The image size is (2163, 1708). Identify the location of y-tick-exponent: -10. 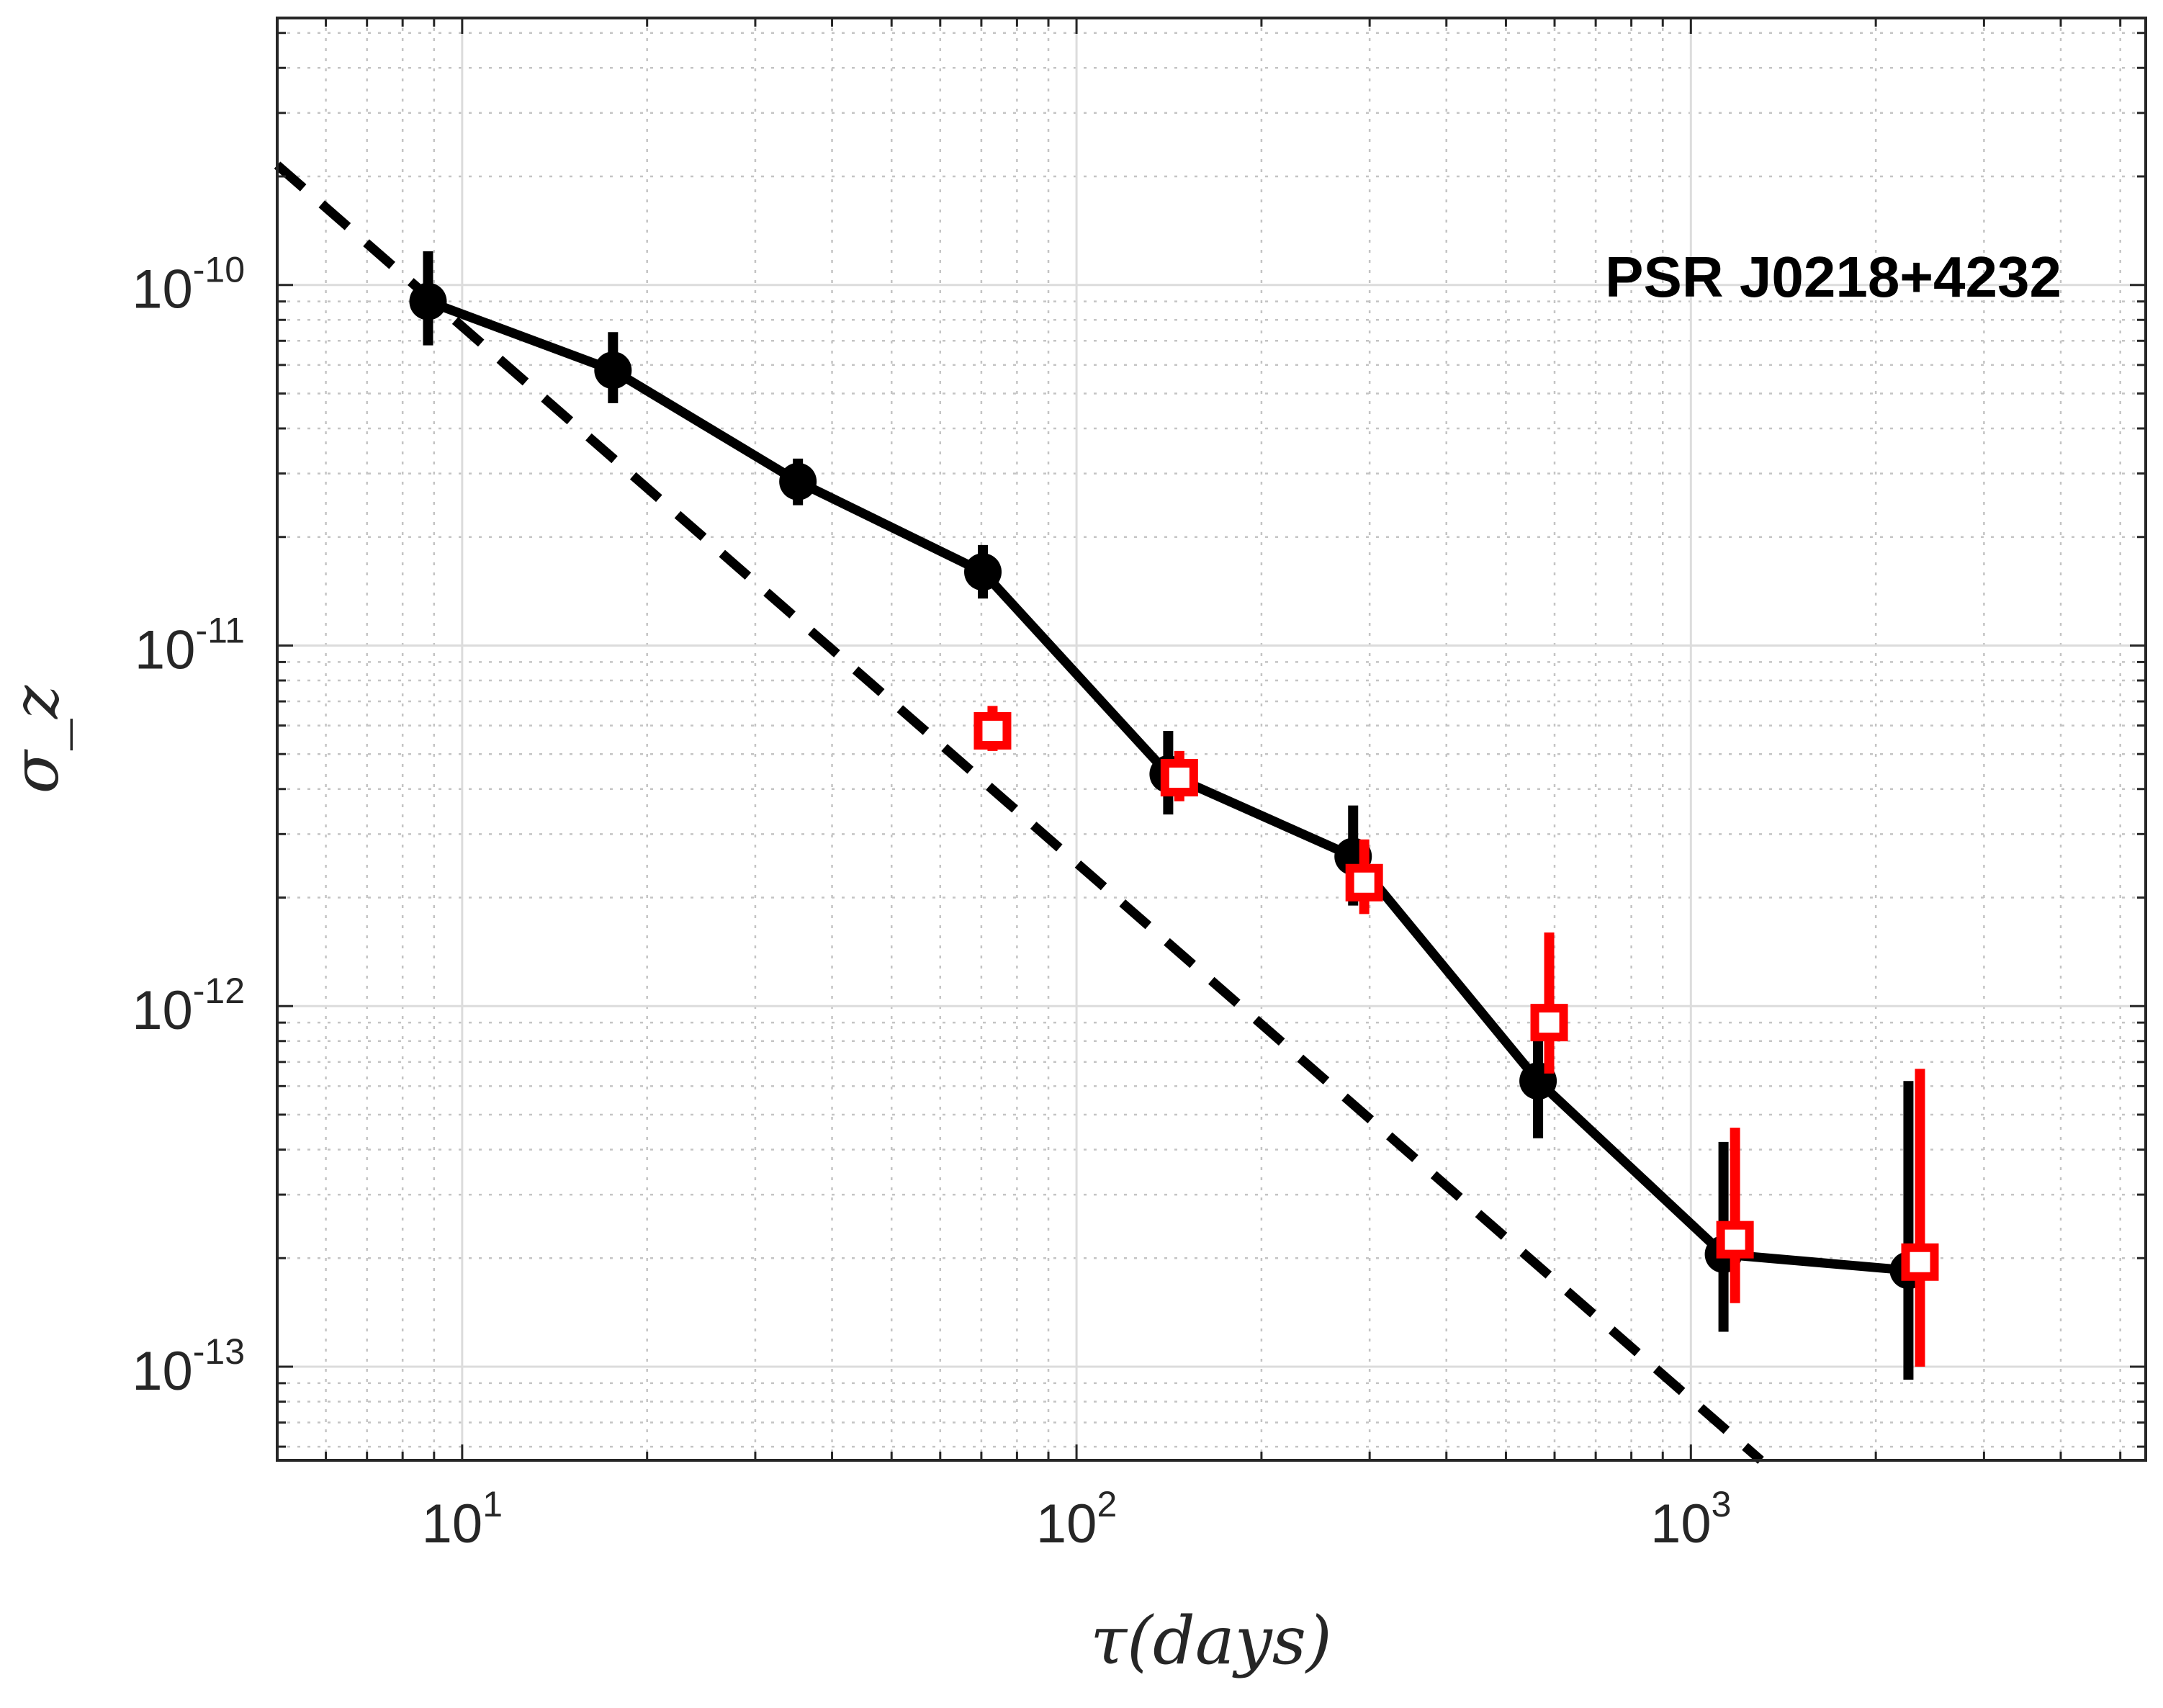
(219, 270).